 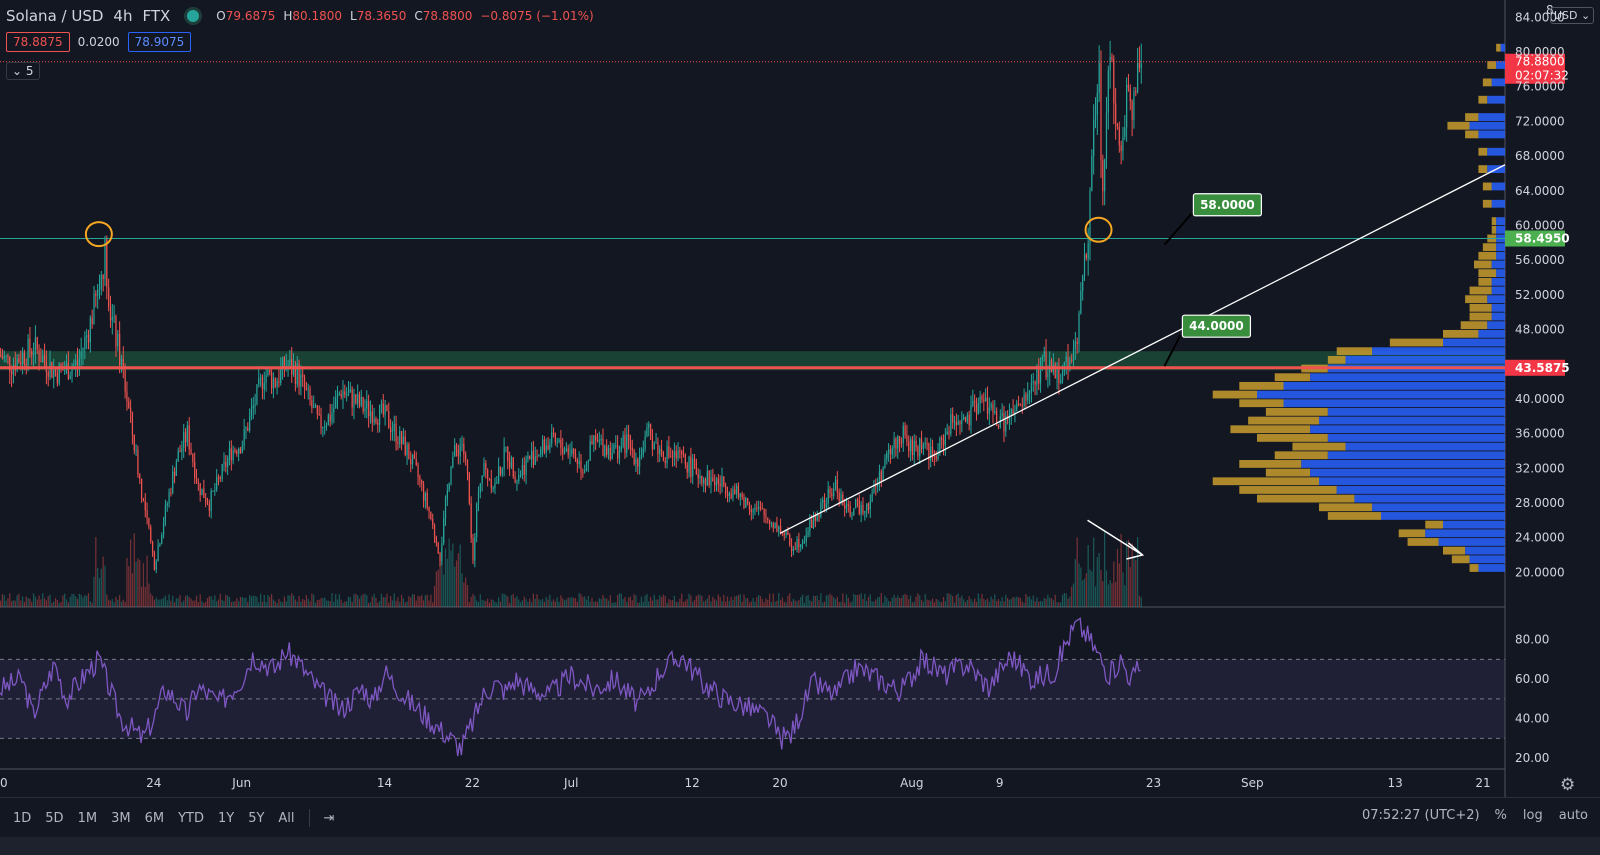 What do you see at coordinates (447, 16) in the screenshot?
I see `close-value: 78.8800` at bounding box center [447, 16].